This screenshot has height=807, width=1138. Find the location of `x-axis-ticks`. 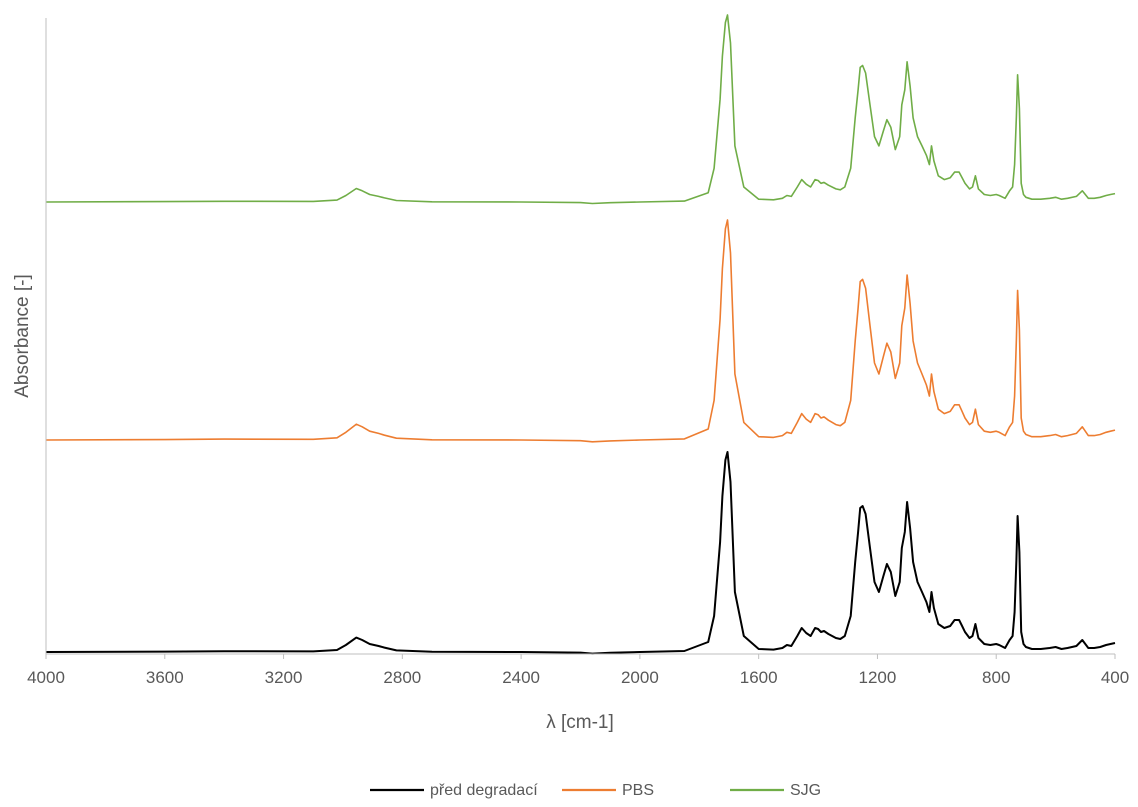

x-axis-ticks is located at coordinates (580, 656).